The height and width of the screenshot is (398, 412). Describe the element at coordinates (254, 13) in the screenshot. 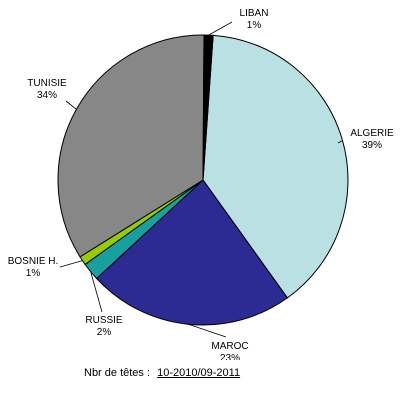

I see `slice-label-name: LIBAN` at that location.